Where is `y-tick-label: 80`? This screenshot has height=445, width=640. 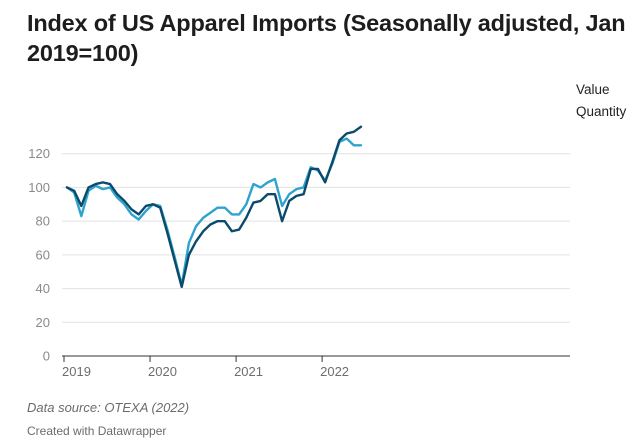 y-tick-label: 80 is located at coordinates (43, 221).